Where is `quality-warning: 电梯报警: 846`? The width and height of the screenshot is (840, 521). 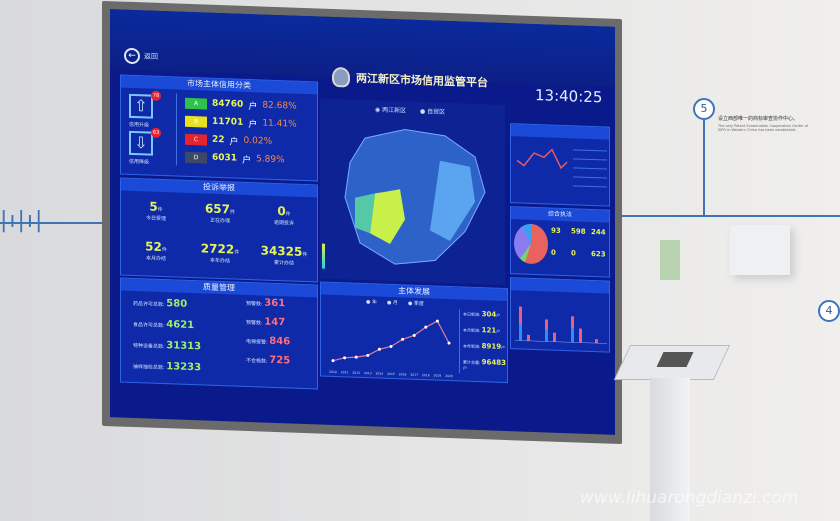
quality-warning: 电梯报警: 846 is located at coordinates (268, 341).